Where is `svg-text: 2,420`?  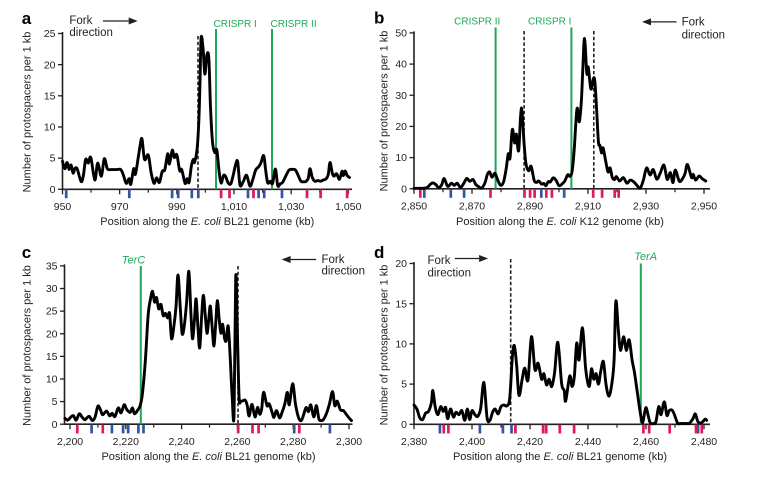 svg-text: 2,420 is located at coordinates (530, 442).